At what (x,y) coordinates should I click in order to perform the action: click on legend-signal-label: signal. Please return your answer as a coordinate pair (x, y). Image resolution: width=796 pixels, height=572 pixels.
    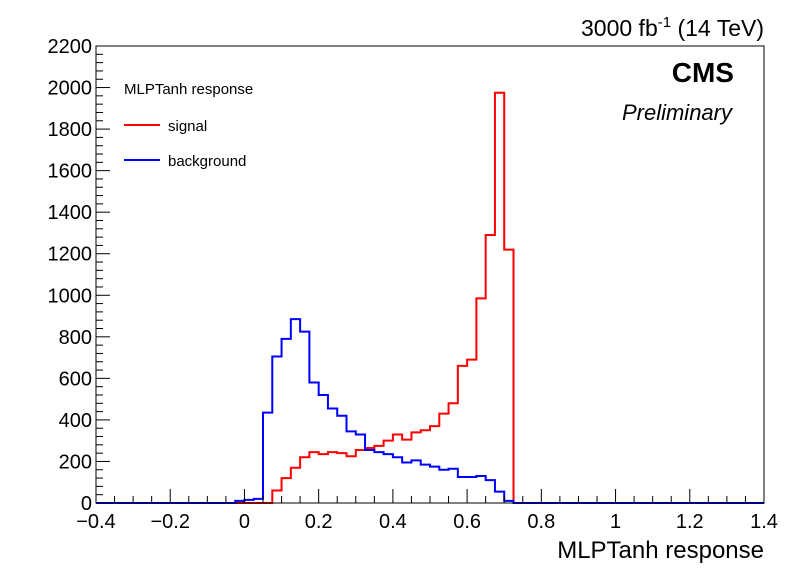
    Looking at the image, I should click on (187, 126).